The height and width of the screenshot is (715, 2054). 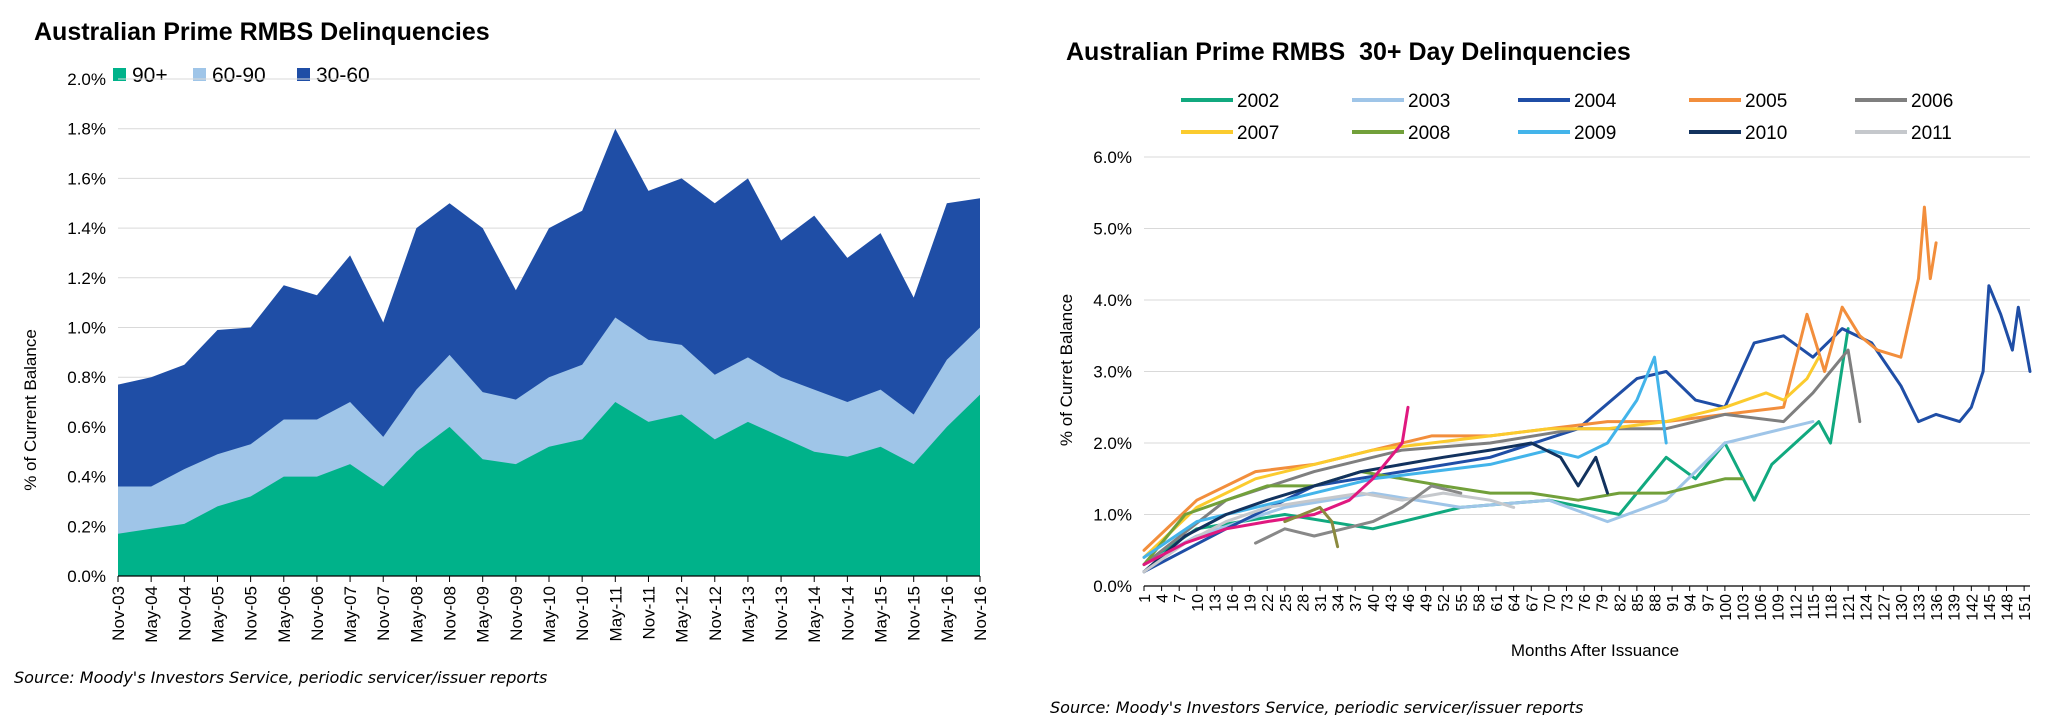 I want to click on right-x-tick: 1, so click(x=1145, y=598).